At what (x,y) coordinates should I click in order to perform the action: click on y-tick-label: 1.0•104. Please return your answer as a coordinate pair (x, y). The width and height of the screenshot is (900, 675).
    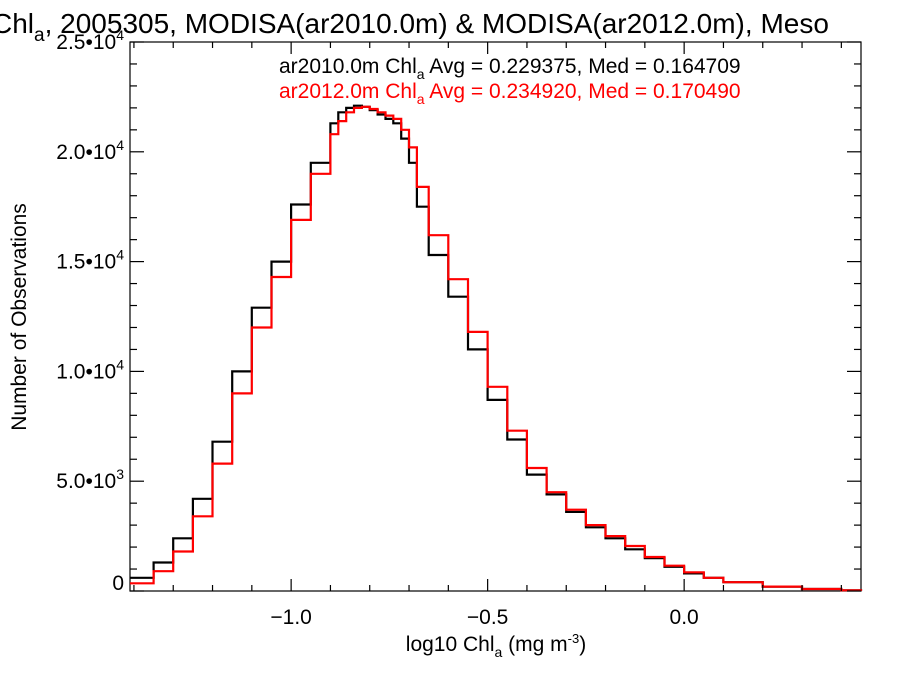
    Looking at the image, I should click on (90, 369).